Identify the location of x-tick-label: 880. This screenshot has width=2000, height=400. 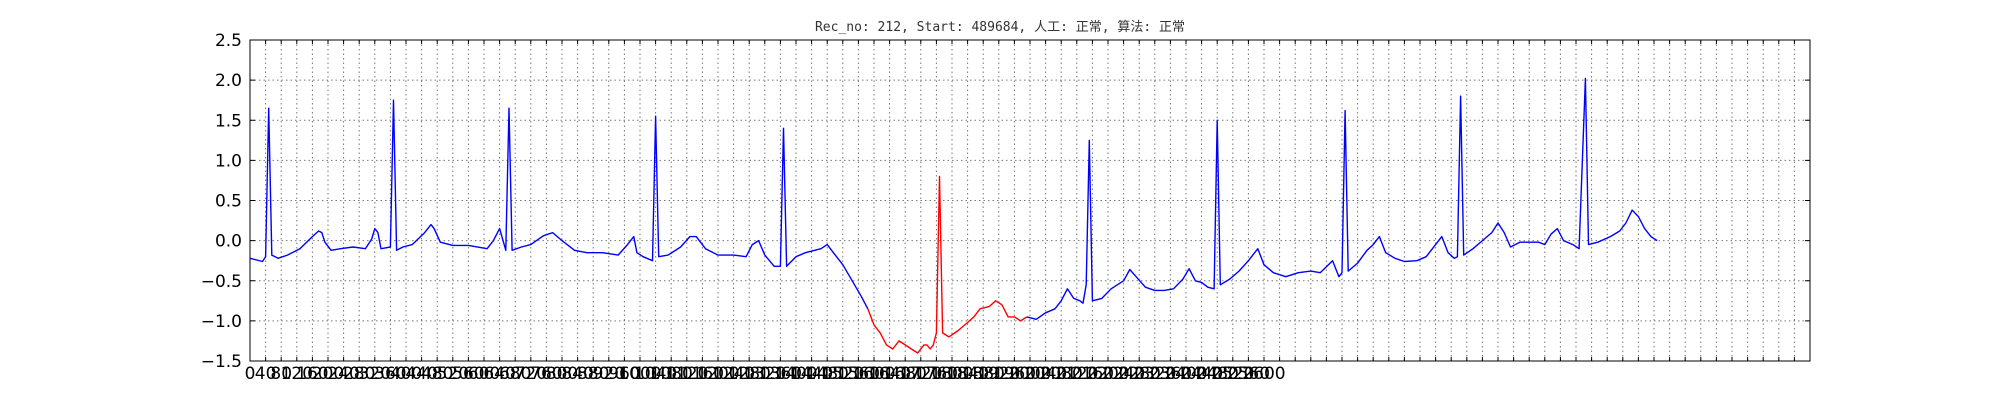
(593, 374).